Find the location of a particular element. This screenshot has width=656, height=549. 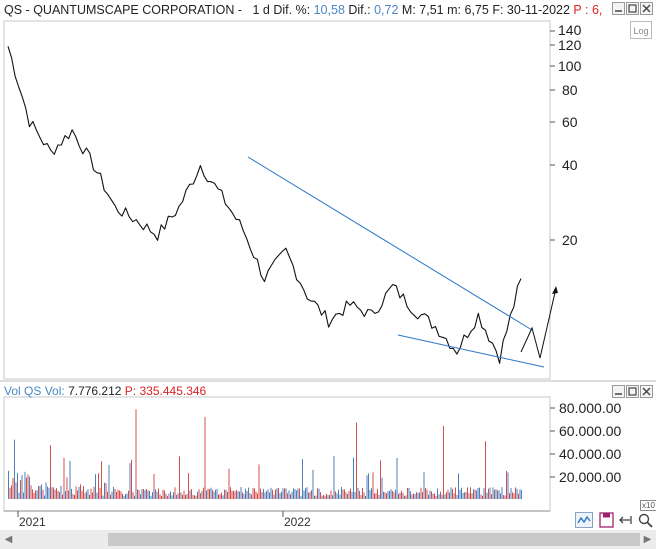

vol-tick-80m: 80.000.00 is located at coordinates (590, 408).